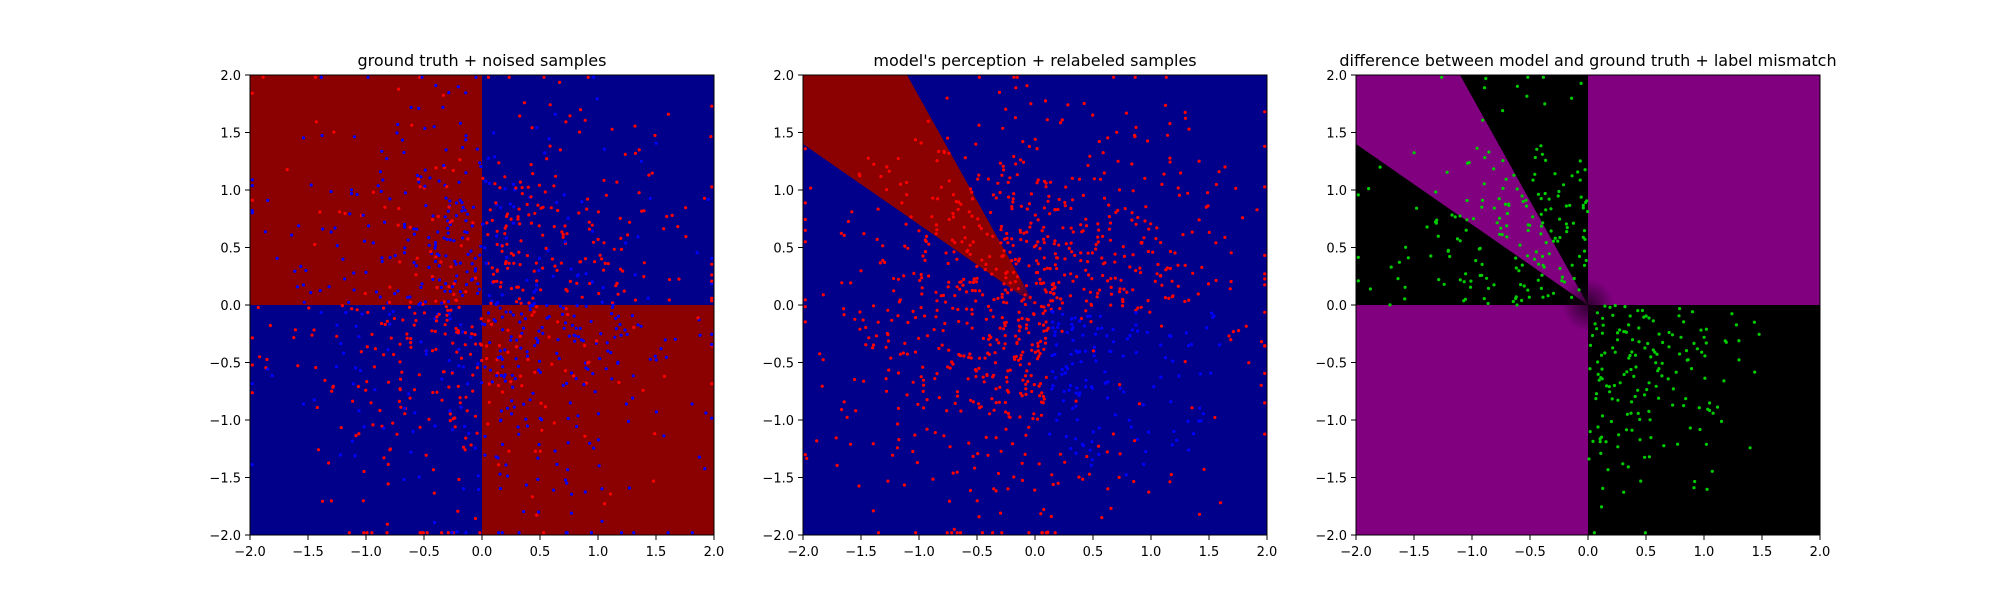  I want to click on y-tick-label: −2.0, so click(778, 536).